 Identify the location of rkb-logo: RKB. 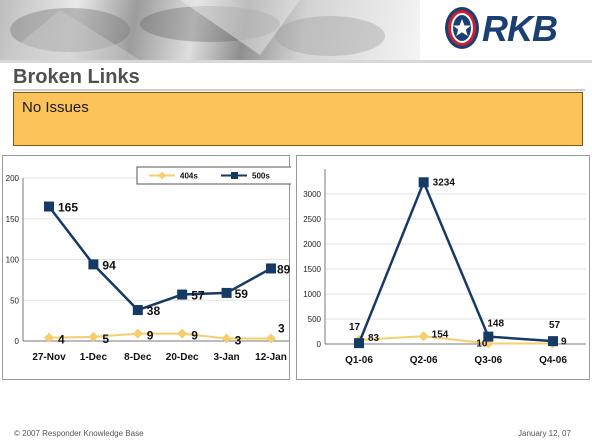
(514, 30).